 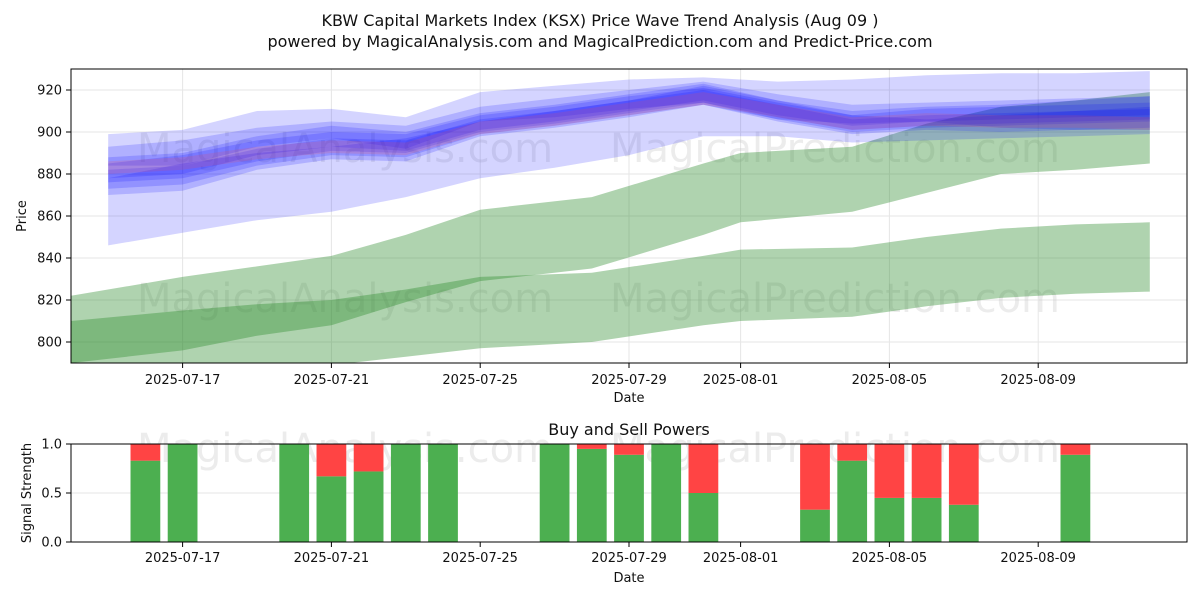 I want to click on bottom-x-tick-label: 2025-07-21, so click(x=332, y=558).